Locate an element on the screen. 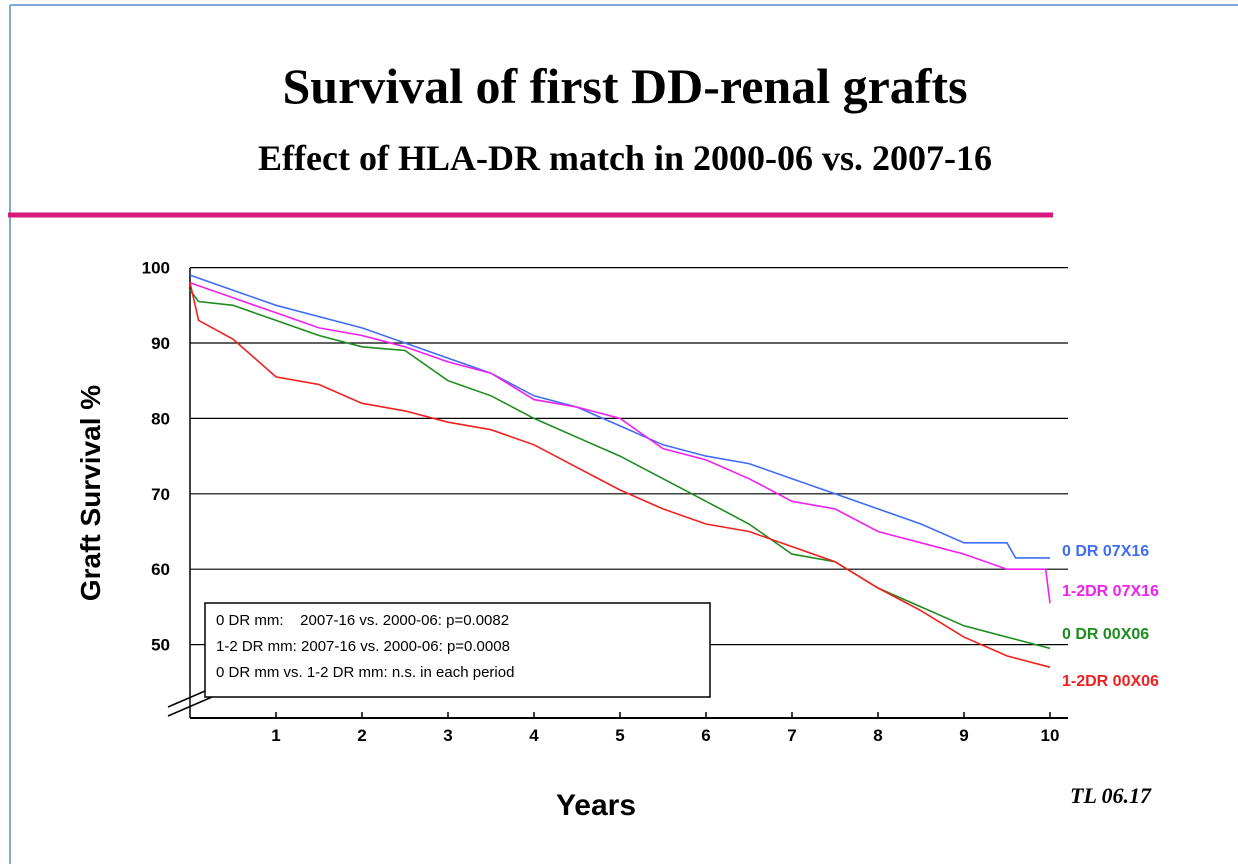 This screenshot has height=864, width=1238. series-label: 1-2DR 00X06 is located at coordinates (1110, 681).